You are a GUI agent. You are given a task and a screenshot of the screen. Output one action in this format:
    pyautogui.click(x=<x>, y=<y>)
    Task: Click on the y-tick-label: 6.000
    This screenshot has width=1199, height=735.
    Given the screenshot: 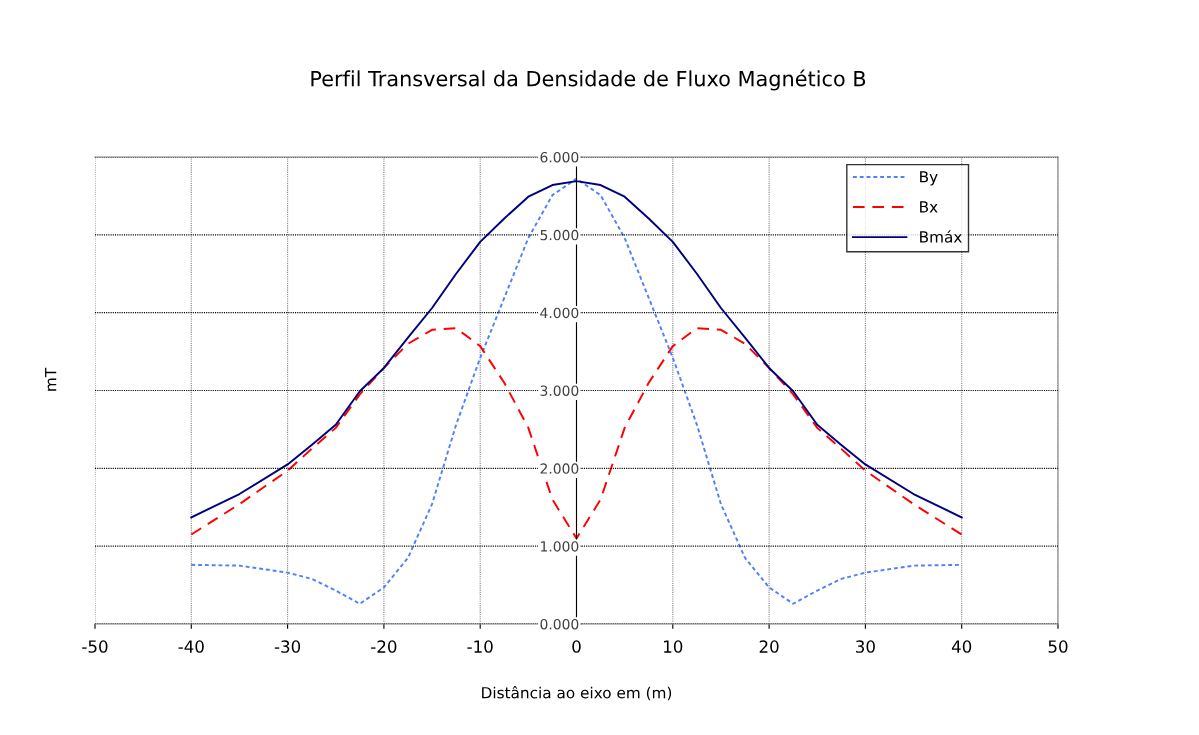 What is the action you would take?
    pyautogui.click(x=559, y=157)
    